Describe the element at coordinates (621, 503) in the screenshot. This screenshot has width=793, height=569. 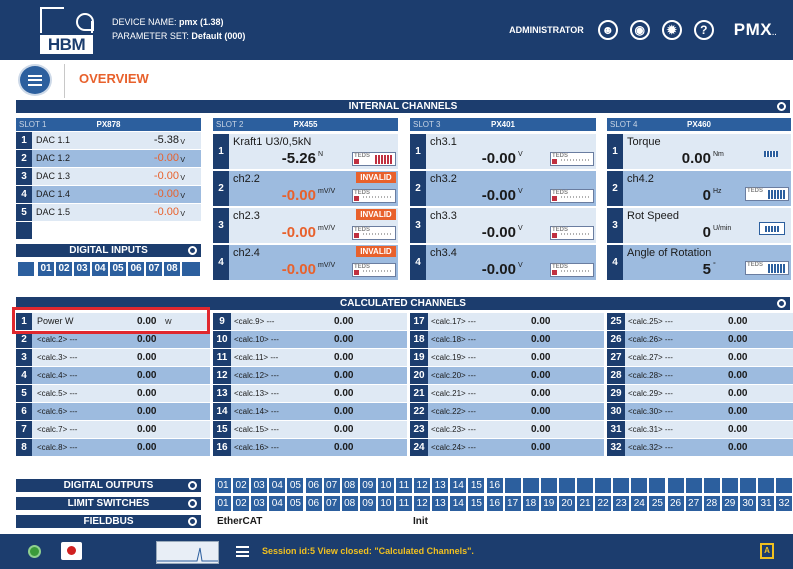
I see `limit_switches-23: 23` at that location.